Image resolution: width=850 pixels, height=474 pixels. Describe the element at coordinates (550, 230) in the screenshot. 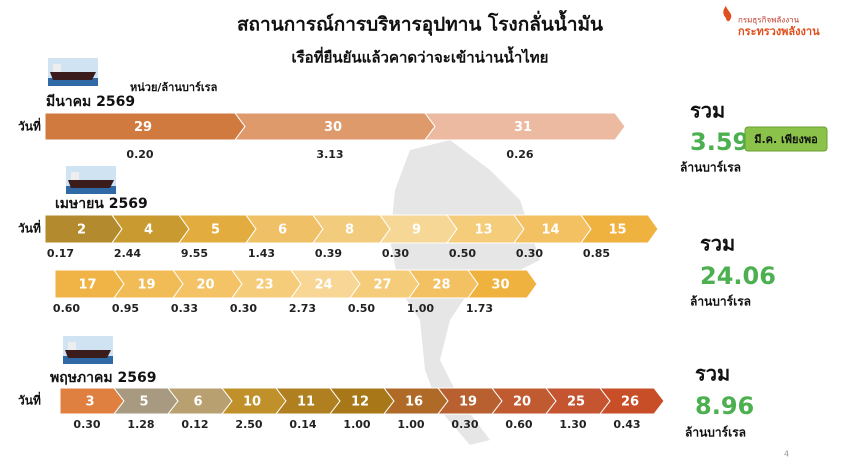

I see `day-number: 14` at that location.